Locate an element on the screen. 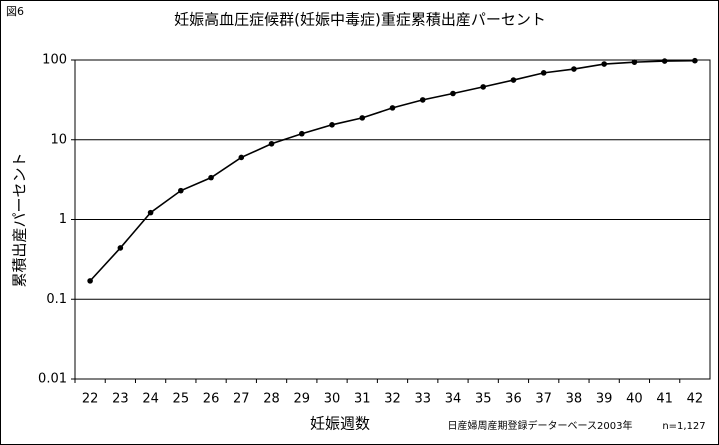 The height and width of the screenshot is (445, 719). x-tick-label: 30 is located at coordinates (332, 399).